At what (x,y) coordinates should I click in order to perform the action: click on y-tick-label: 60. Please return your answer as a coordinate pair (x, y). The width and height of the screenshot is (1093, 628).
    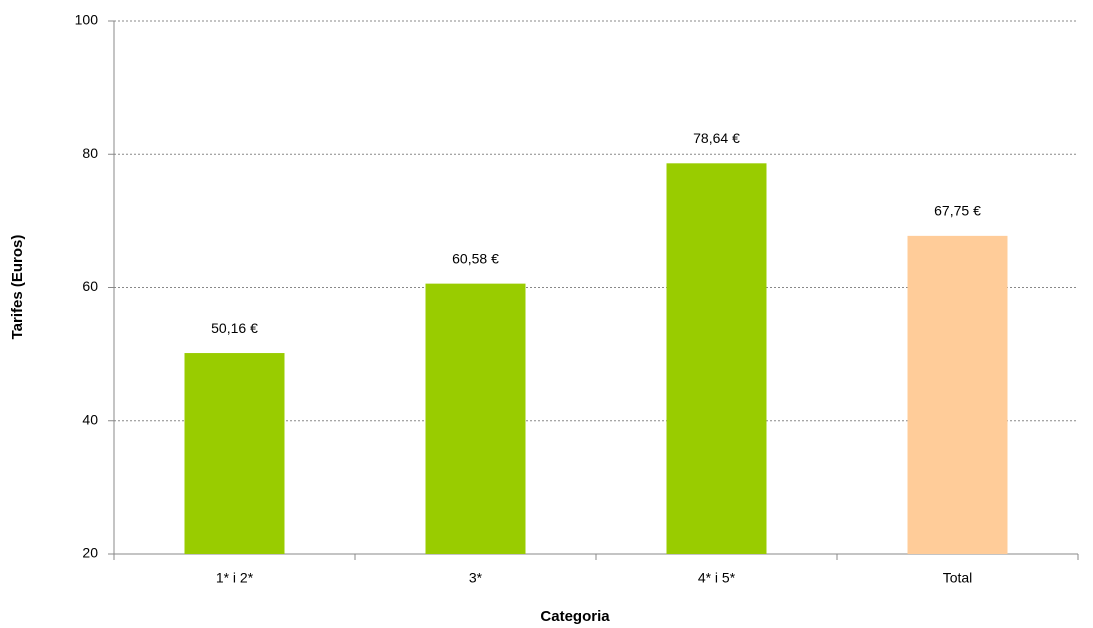
    Looking at the image, I should click on (90, 286).